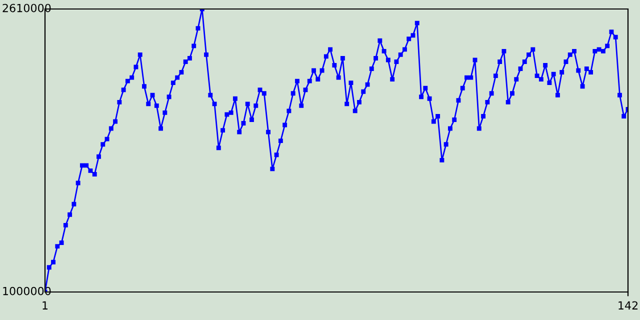  What do you see at coordinates (628, 305) in the screenshot?
I see `x-tick-label: 142` at bounding box center [628, 305].